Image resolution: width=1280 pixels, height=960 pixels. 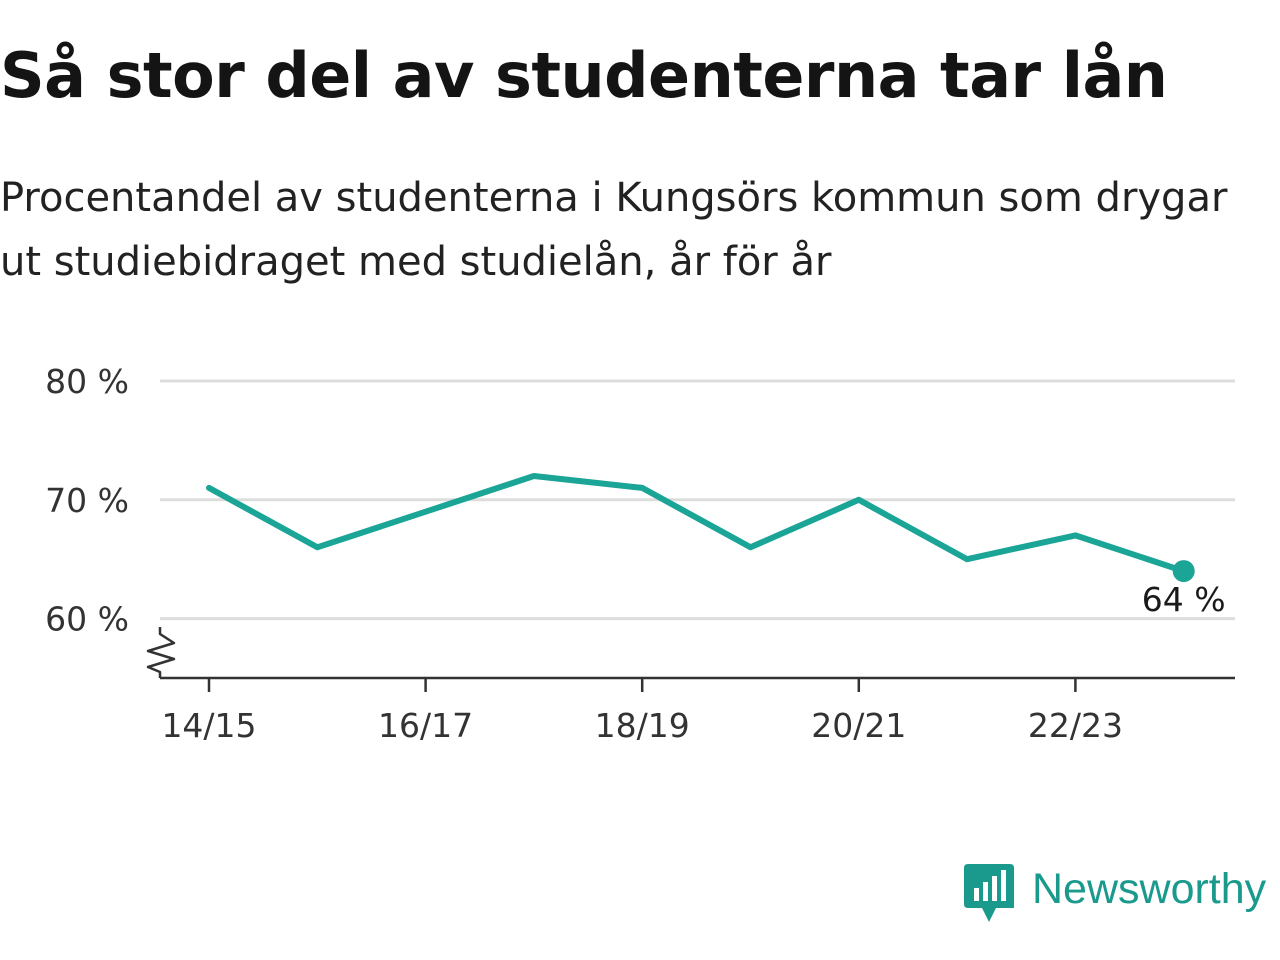 What do you see at coordinates (161, 652) in the screenshot?
I see `y-axis-break-mark` at bounding box center [161, 652].